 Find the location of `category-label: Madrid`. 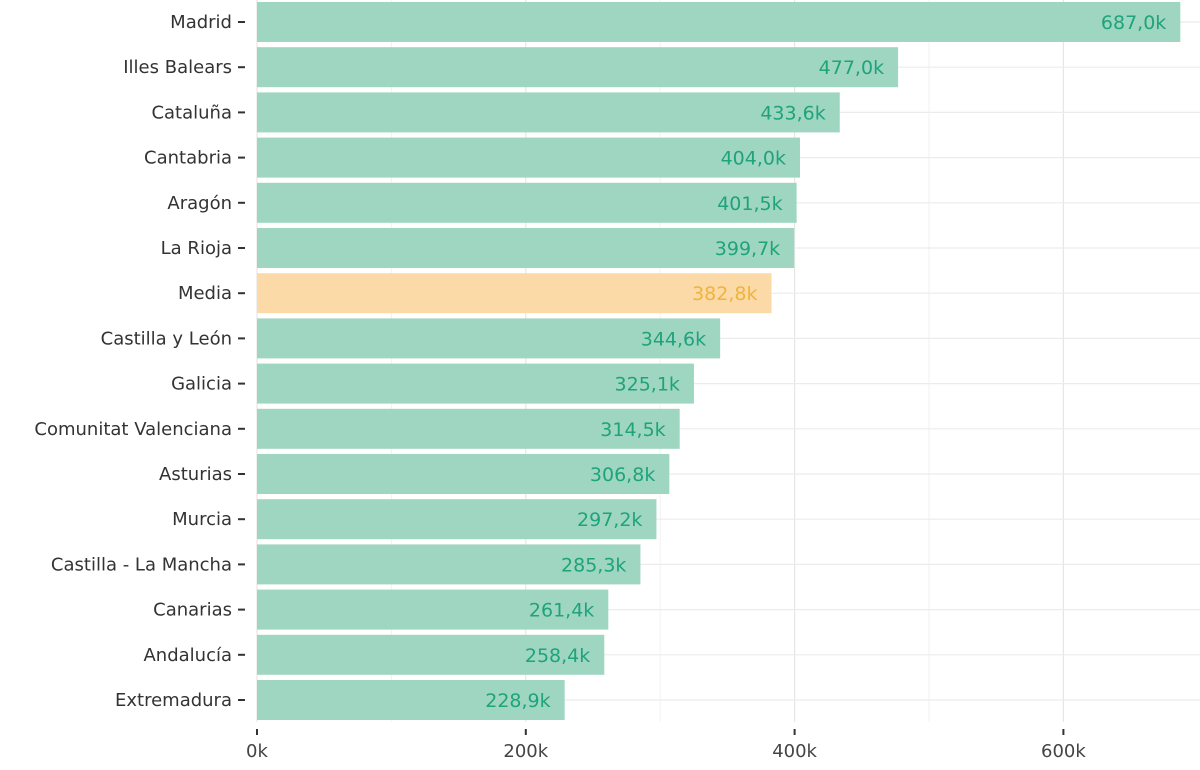

category-label: Madrid is located at coordinates (201, 22).